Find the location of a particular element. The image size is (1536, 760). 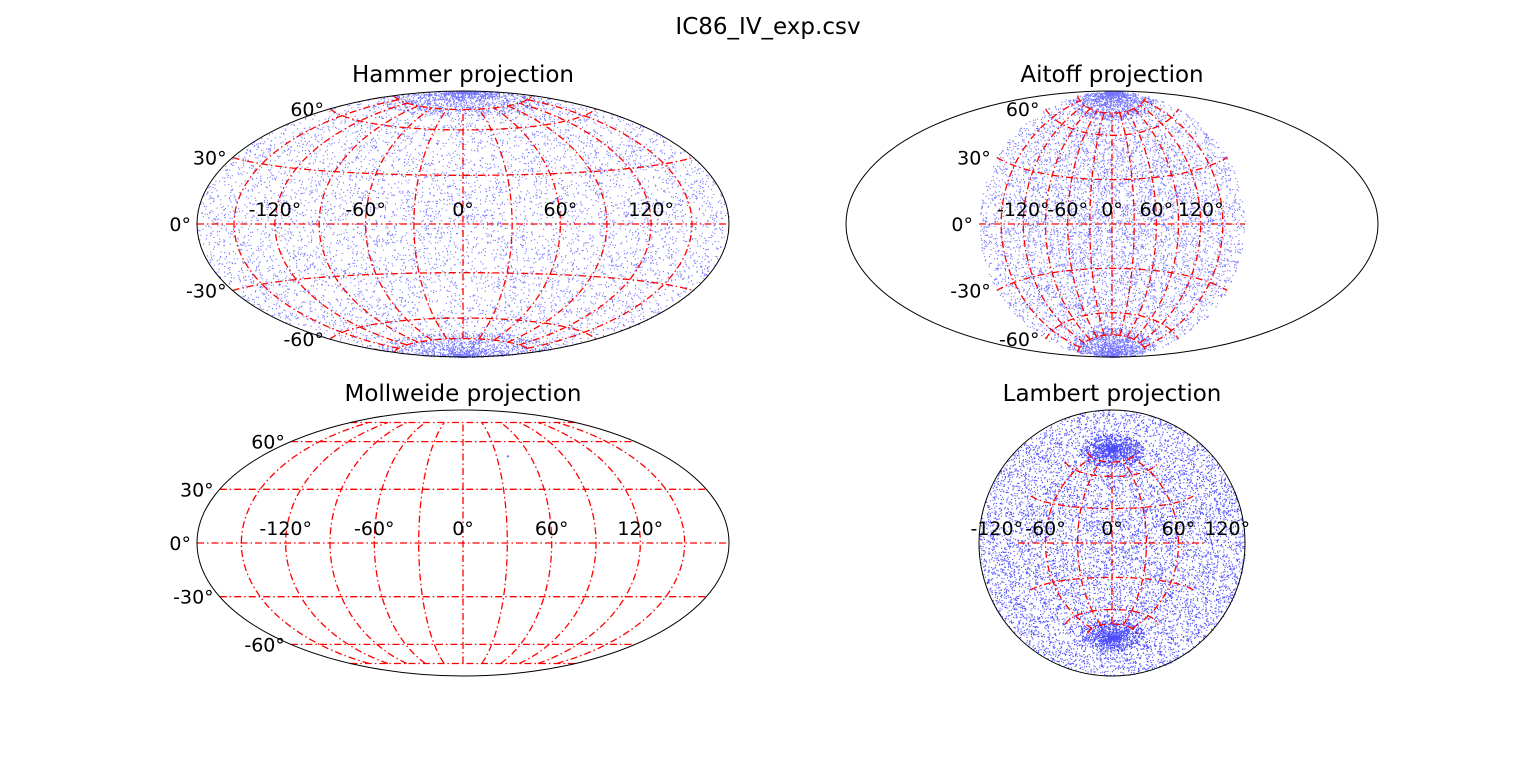

lambert-x-tick-label: -120° is located at coordinates (996, 529).